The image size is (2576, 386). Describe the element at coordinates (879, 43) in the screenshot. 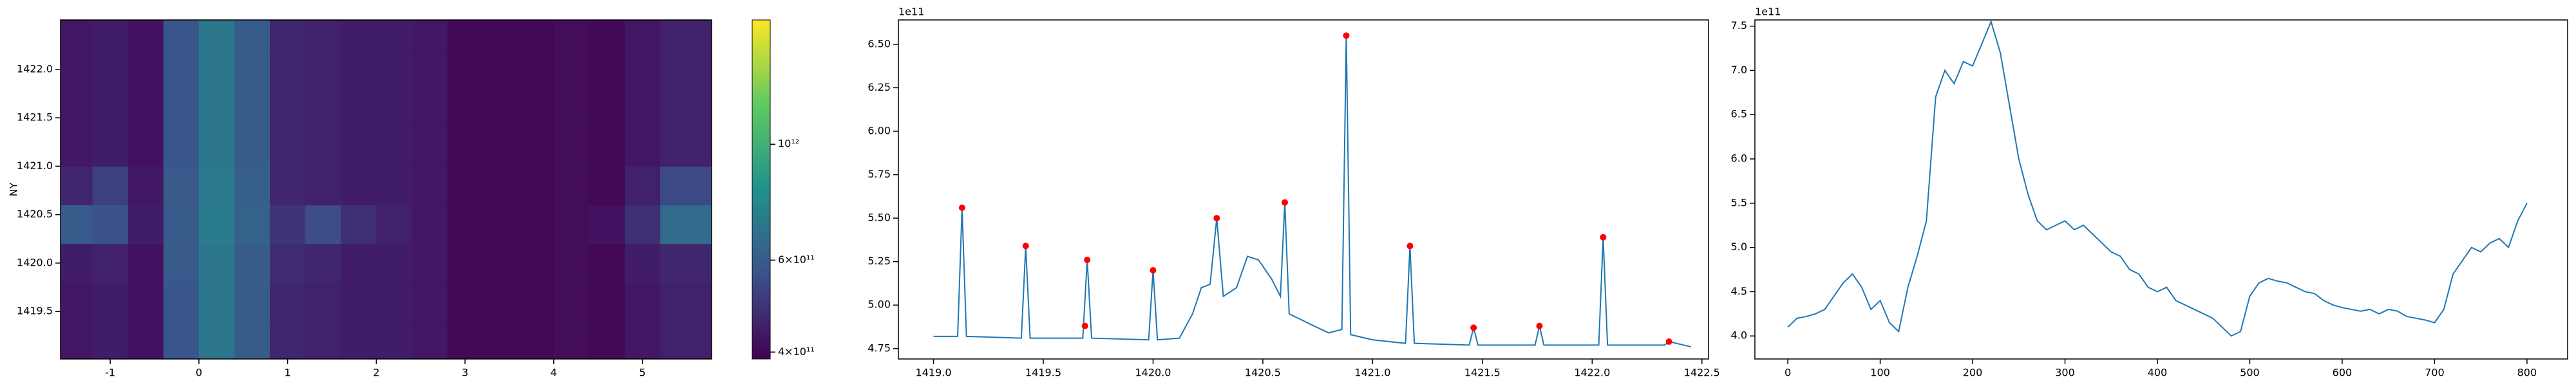

I see `y-tick-label: 6.50` at that location.